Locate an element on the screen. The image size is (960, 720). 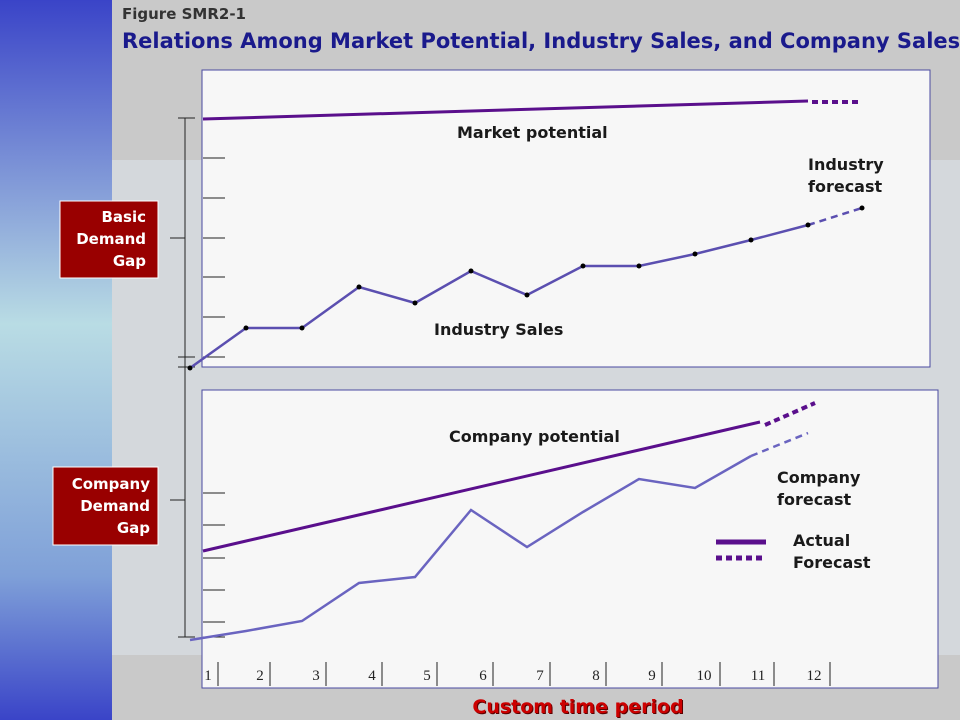
company-gap-label: Gap is located at coordinates (133, 528).